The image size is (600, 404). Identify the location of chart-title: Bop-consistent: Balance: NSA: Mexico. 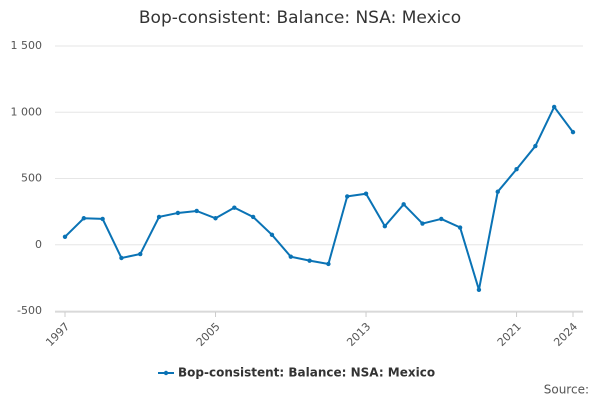
(300, 18).